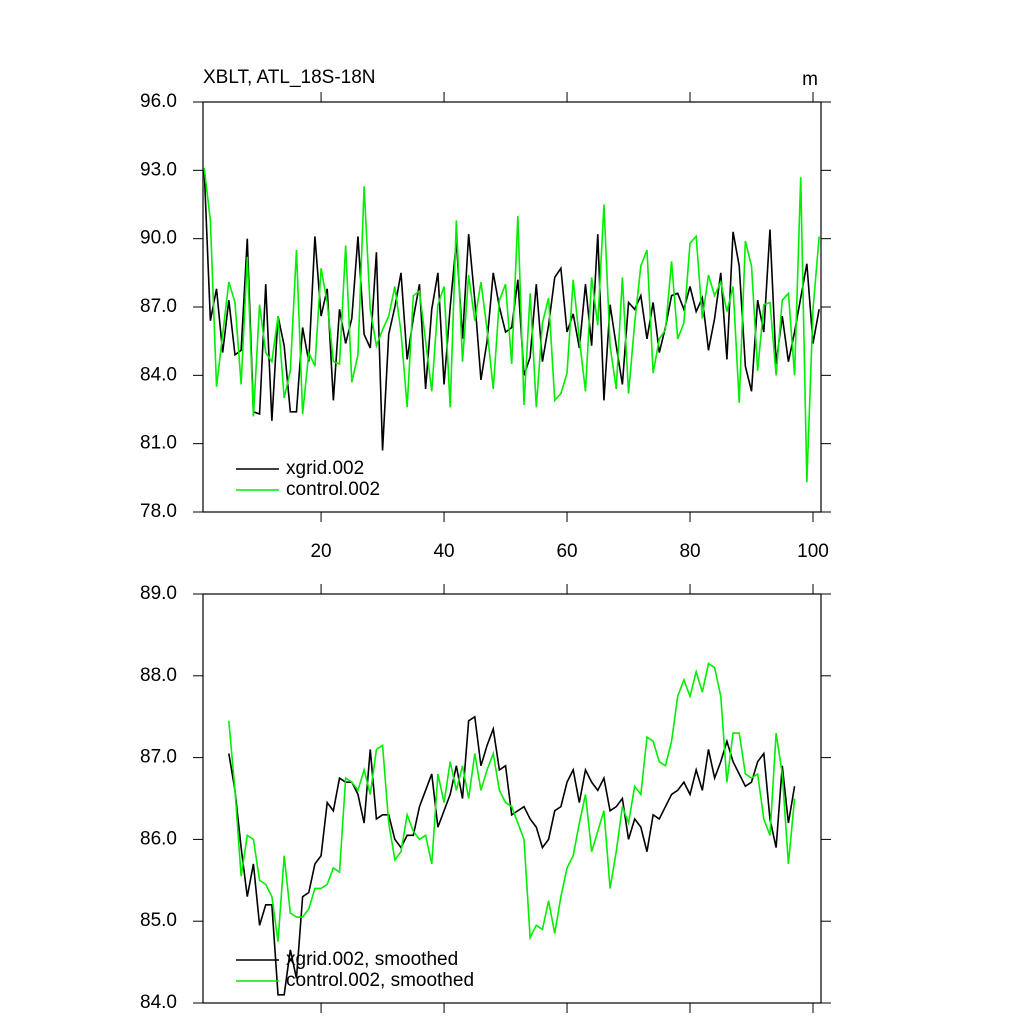 The image size is (1024, 1024). I want to click on y-tick-label: 81.0, so click(158, 443).